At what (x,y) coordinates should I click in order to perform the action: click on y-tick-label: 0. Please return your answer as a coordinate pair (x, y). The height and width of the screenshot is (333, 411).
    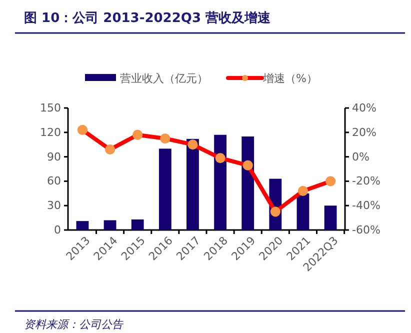
    Looking at the image, I should click on (57, 230).